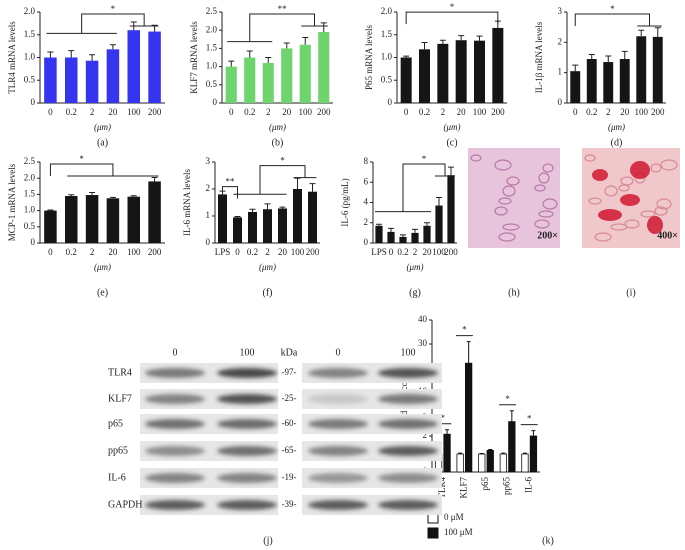 This screenshot has width=685, height=550. Describe the element at coordinates (366, 181) in the screenshot. I see `y-tick-label: 6` at that location.